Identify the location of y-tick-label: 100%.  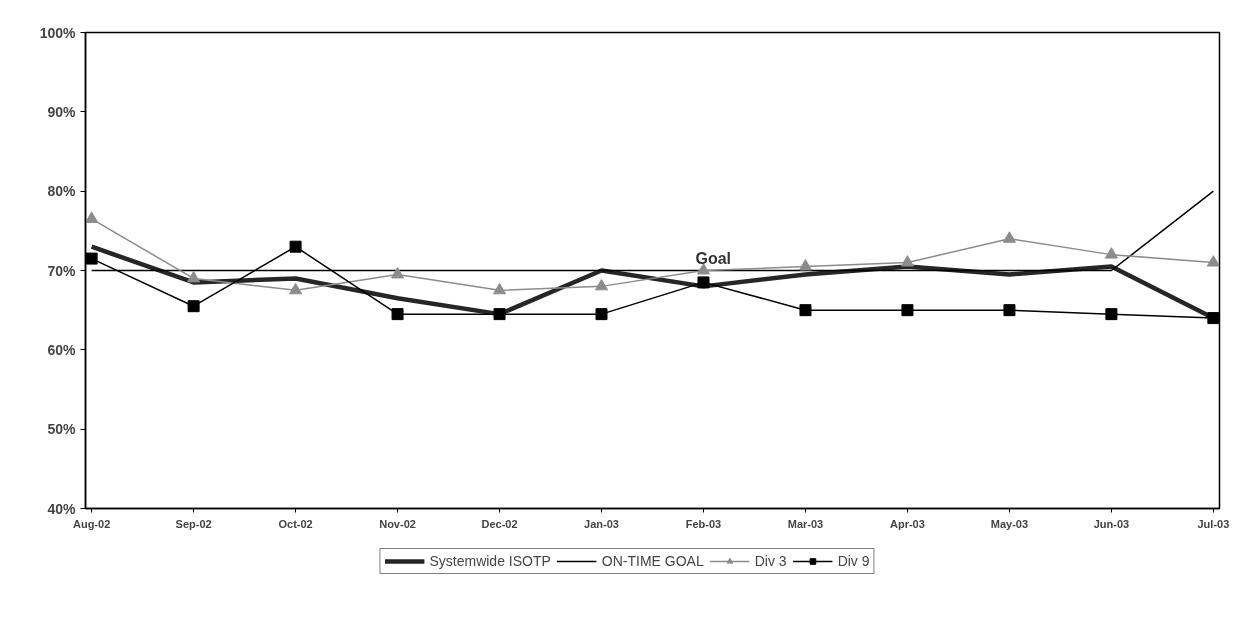
(58, 32).